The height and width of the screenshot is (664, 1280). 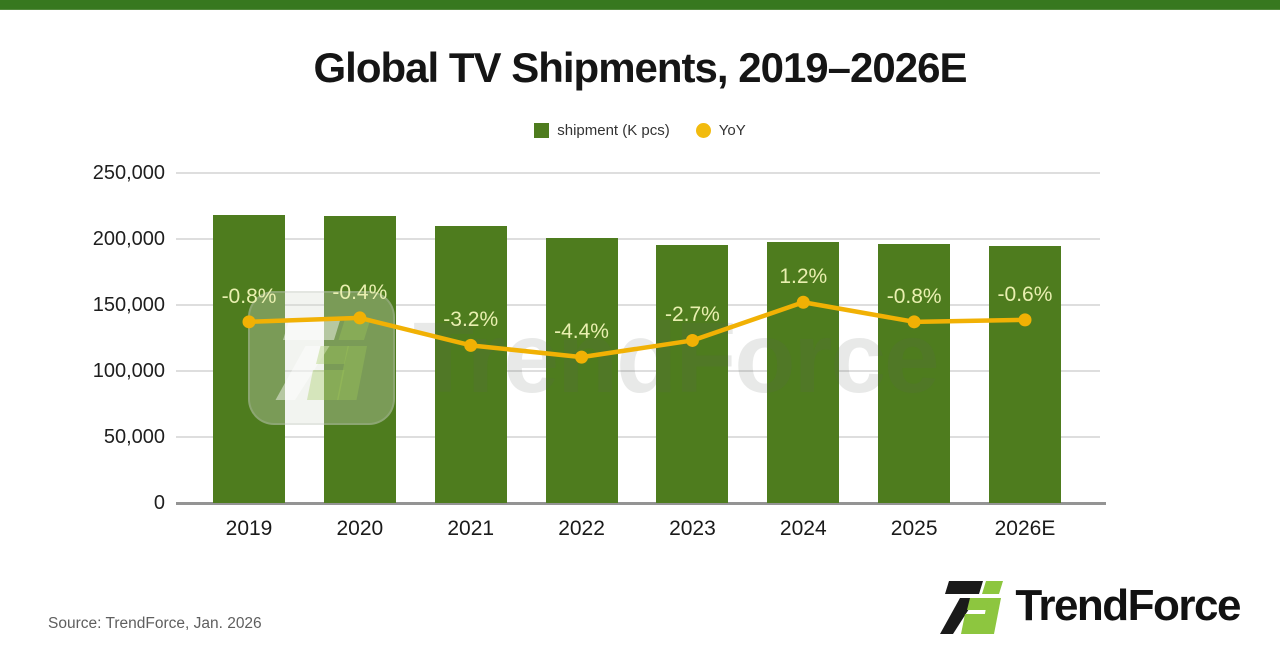 I want to click on trendforce-logo-icon, so click(x=972, y=607).